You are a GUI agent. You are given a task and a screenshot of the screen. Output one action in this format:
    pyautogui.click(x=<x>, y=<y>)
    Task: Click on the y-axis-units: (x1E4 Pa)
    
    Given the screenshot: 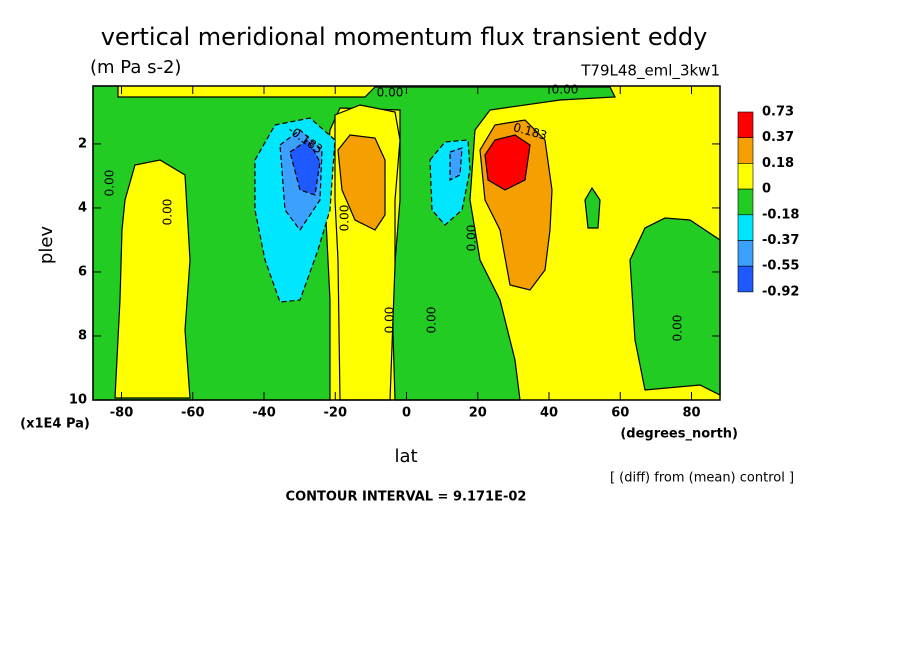 What is the action you would take?
    pyautogui.click(x=55, y=424)
    